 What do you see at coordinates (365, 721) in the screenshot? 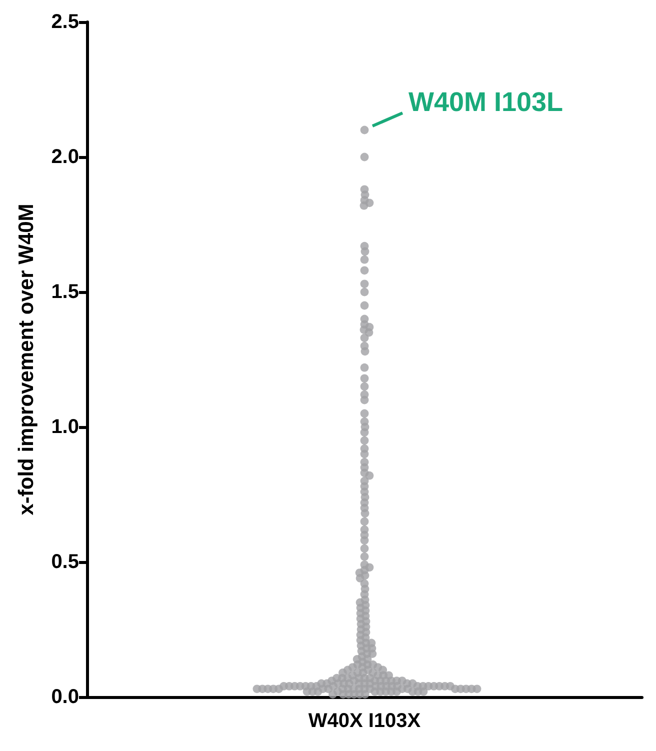
I see `x-tick-label: W40X I103X` at bounding box center [365, 721].